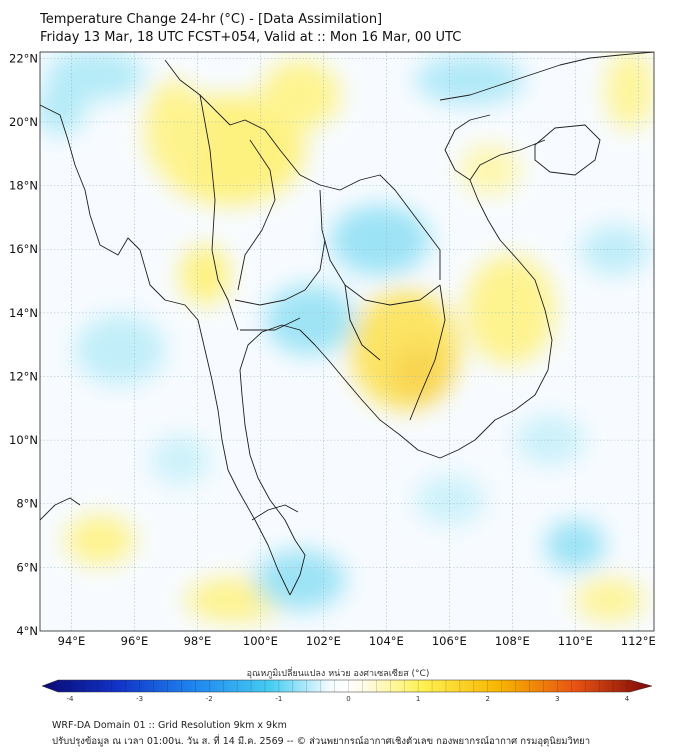 This screenshot has height=756, width=676. Describe the element at coordinates (323, 641) in the screenshot. I see `lon-tick-label: 102°E` at that location.